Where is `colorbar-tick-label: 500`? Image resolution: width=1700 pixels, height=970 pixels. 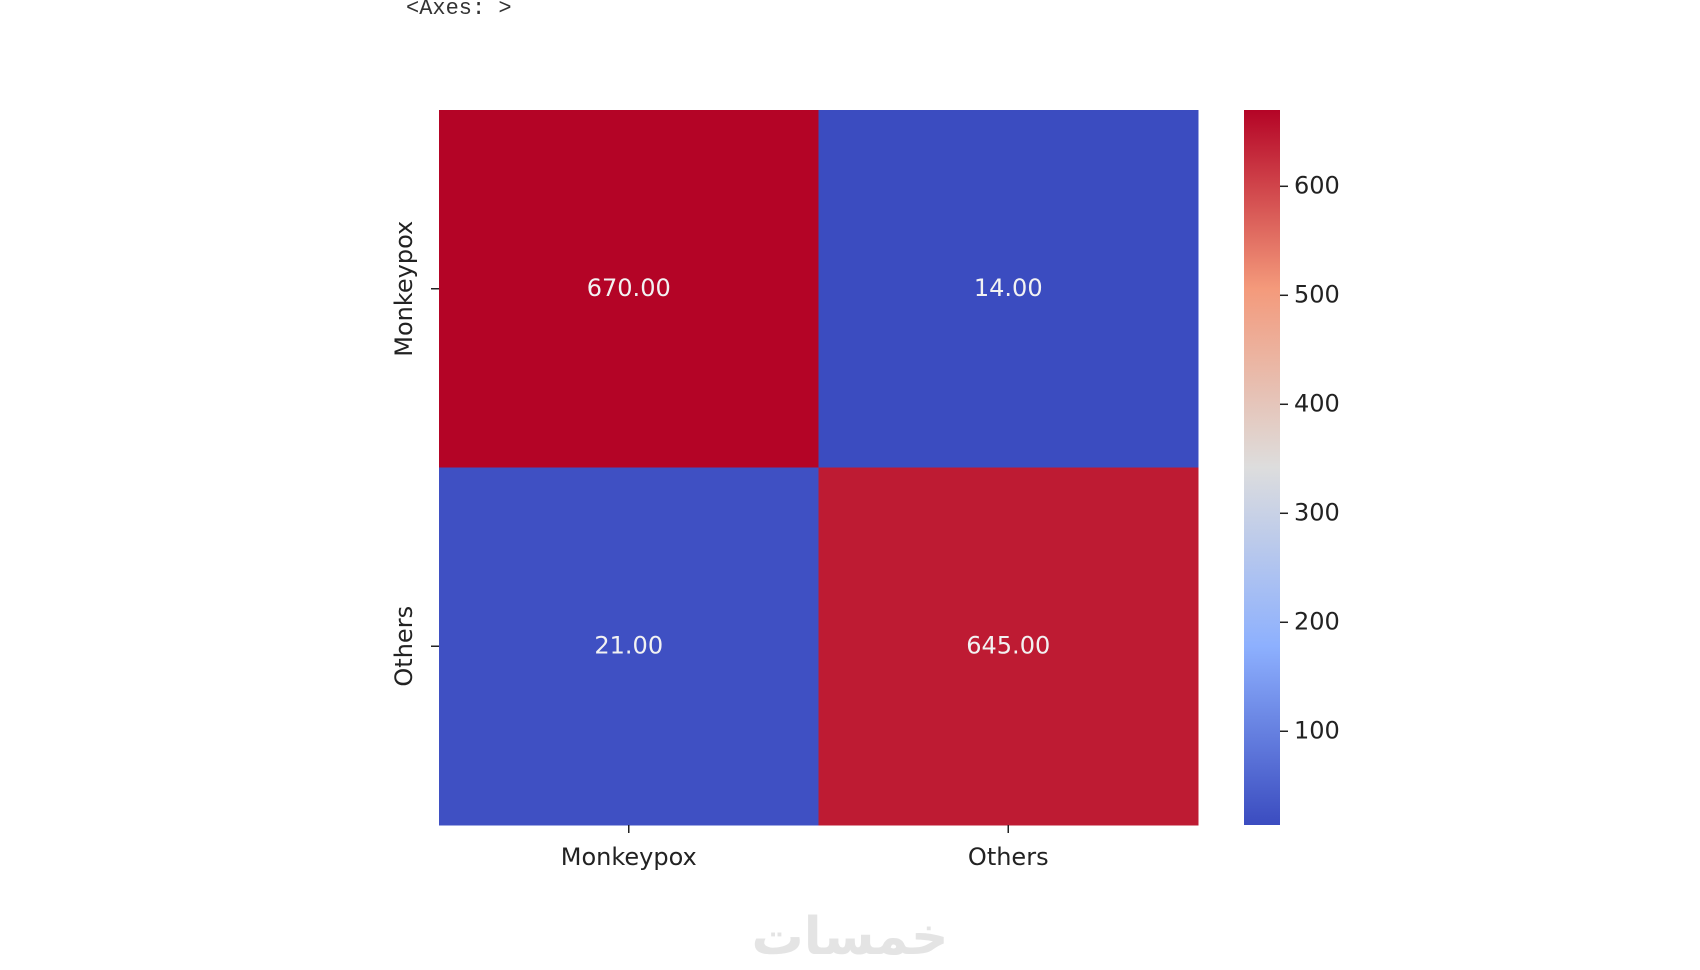 colorbar-tick-label: 500 is located at coordinates (1317, 294).